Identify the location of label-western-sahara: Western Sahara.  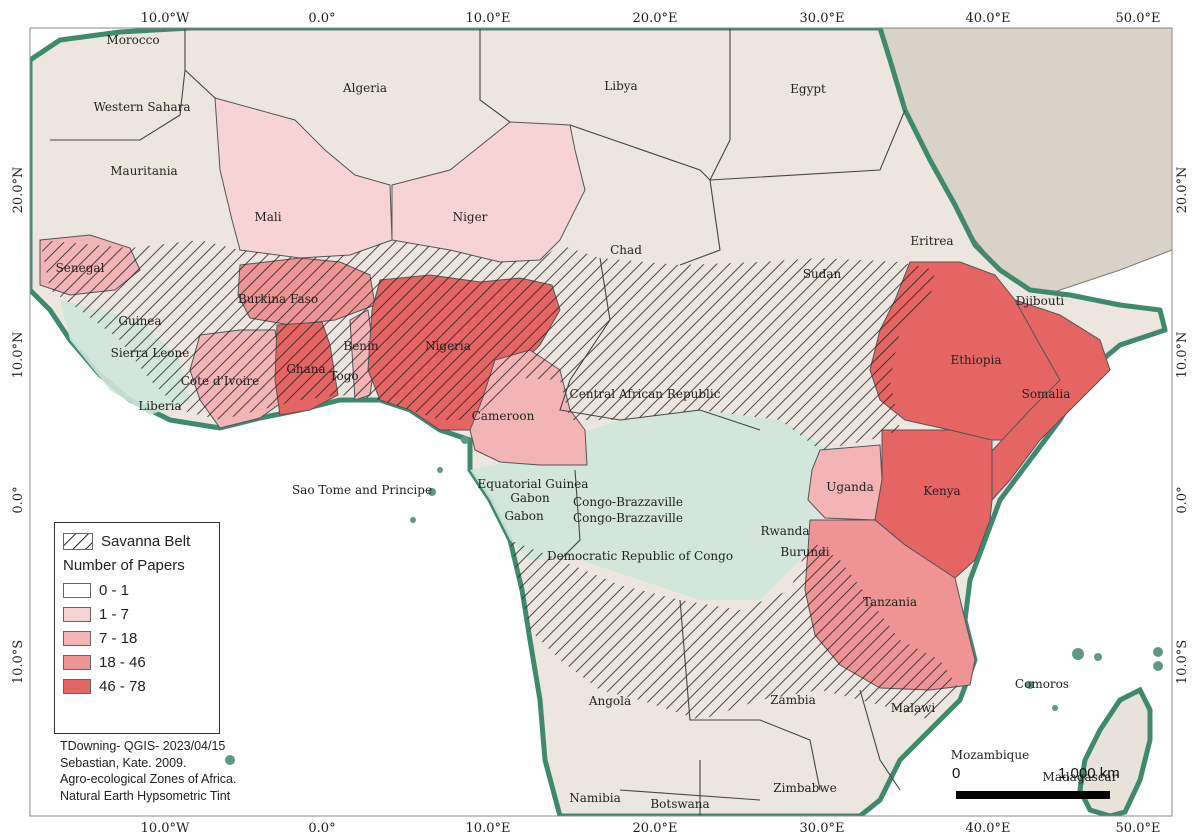
(142, 107).